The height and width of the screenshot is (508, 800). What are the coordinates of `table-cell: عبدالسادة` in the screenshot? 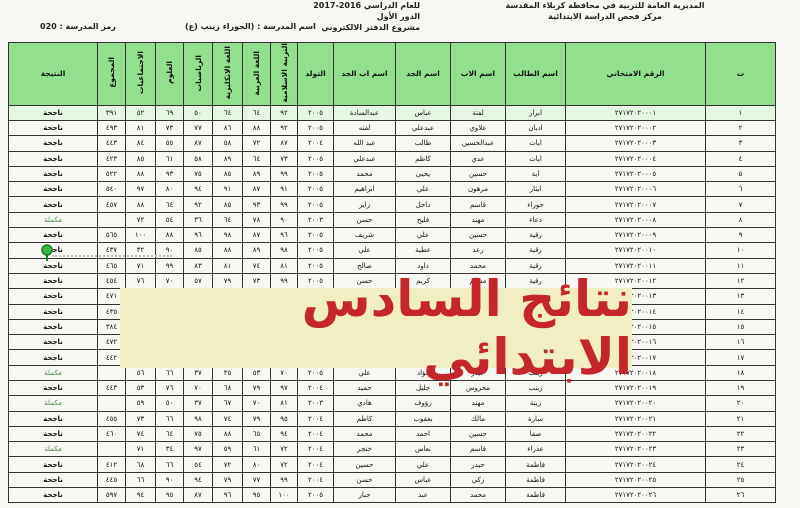 It's located at (364, 112).